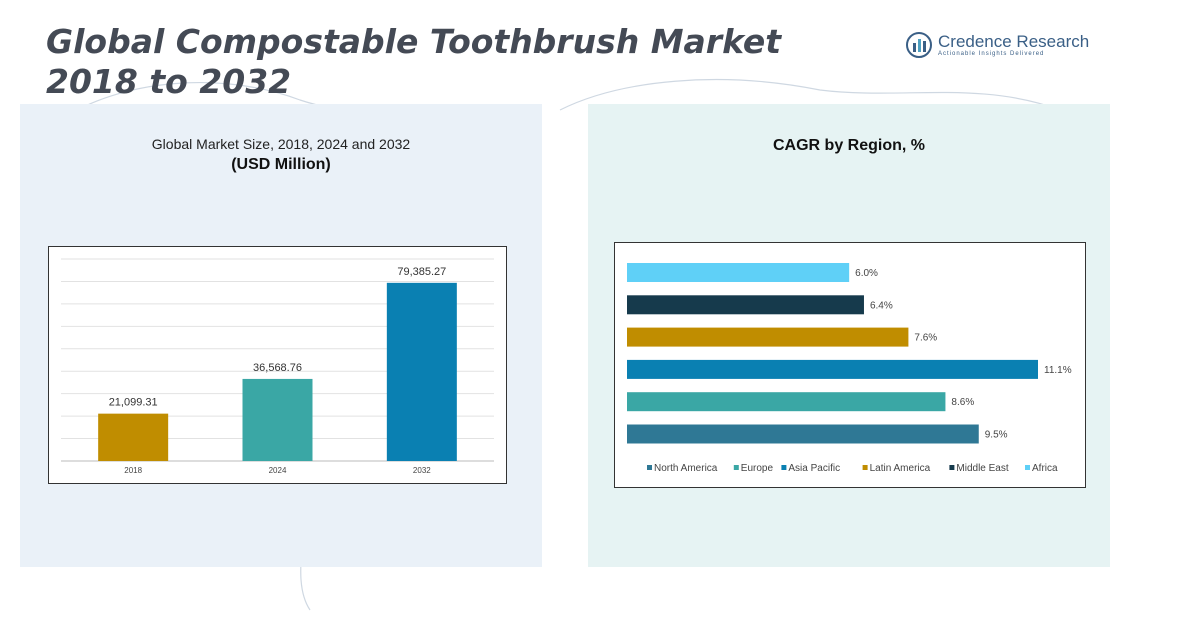 The image size is (1180, 617). I want to click on bar-value-label: 21,099.31, so click(133, 403).